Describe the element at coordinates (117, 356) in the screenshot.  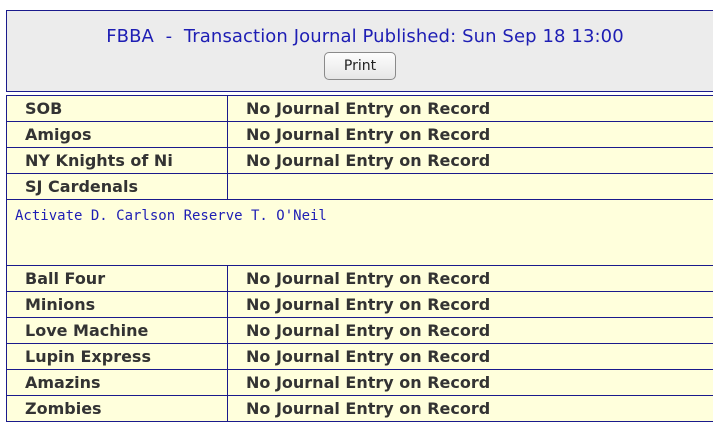
I see `team-name: Lupin Express` at that location.